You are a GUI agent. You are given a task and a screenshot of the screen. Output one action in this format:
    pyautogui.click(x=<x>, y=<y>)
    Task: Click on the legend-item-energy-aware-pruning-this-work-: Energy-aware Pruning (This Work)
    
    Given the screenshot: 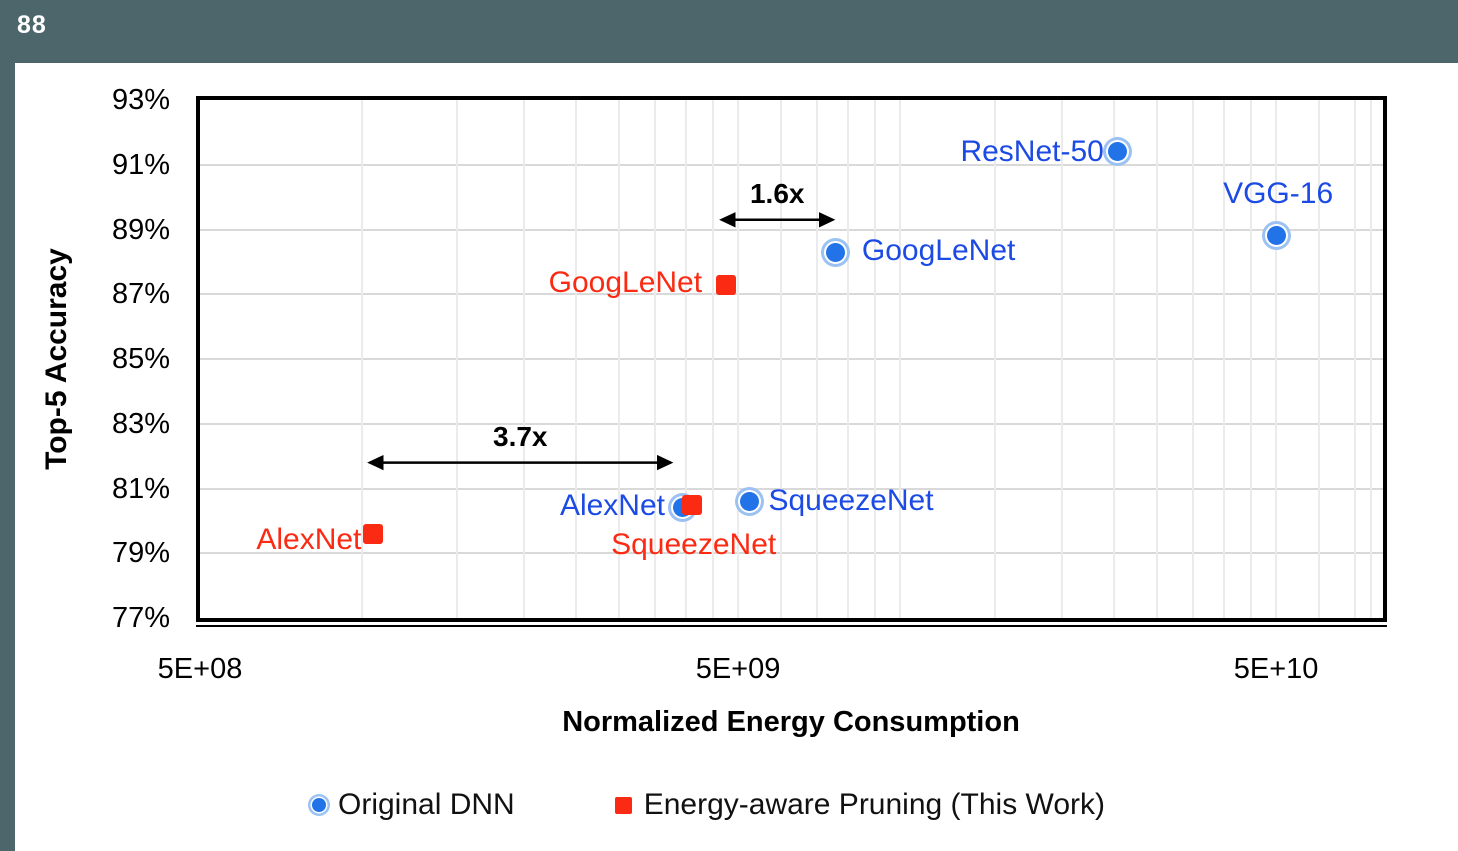 What is the action you would take?
    pyautogui.click(x=859, y=805)
    